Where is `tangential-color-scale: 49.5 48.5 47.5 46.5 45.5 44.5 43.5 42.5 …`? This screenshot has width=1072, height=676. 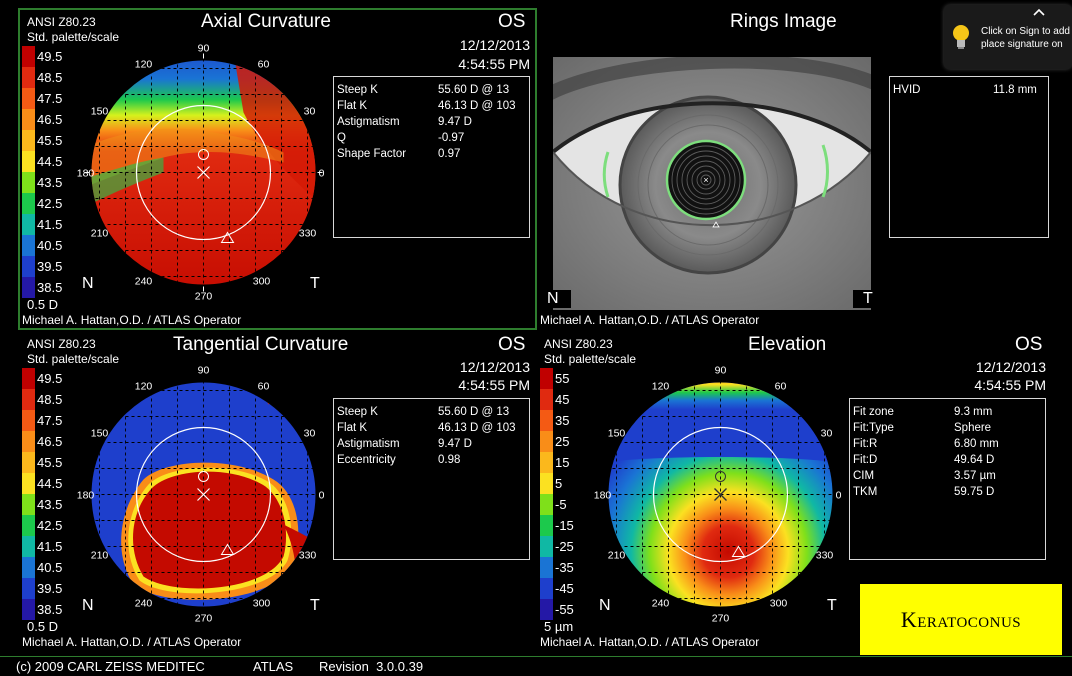
tangential-color-scale: 49.5 48.5 47.5 46.5 45.5 44.5 43.5 42.5 … is located at coordinates (57, 494).